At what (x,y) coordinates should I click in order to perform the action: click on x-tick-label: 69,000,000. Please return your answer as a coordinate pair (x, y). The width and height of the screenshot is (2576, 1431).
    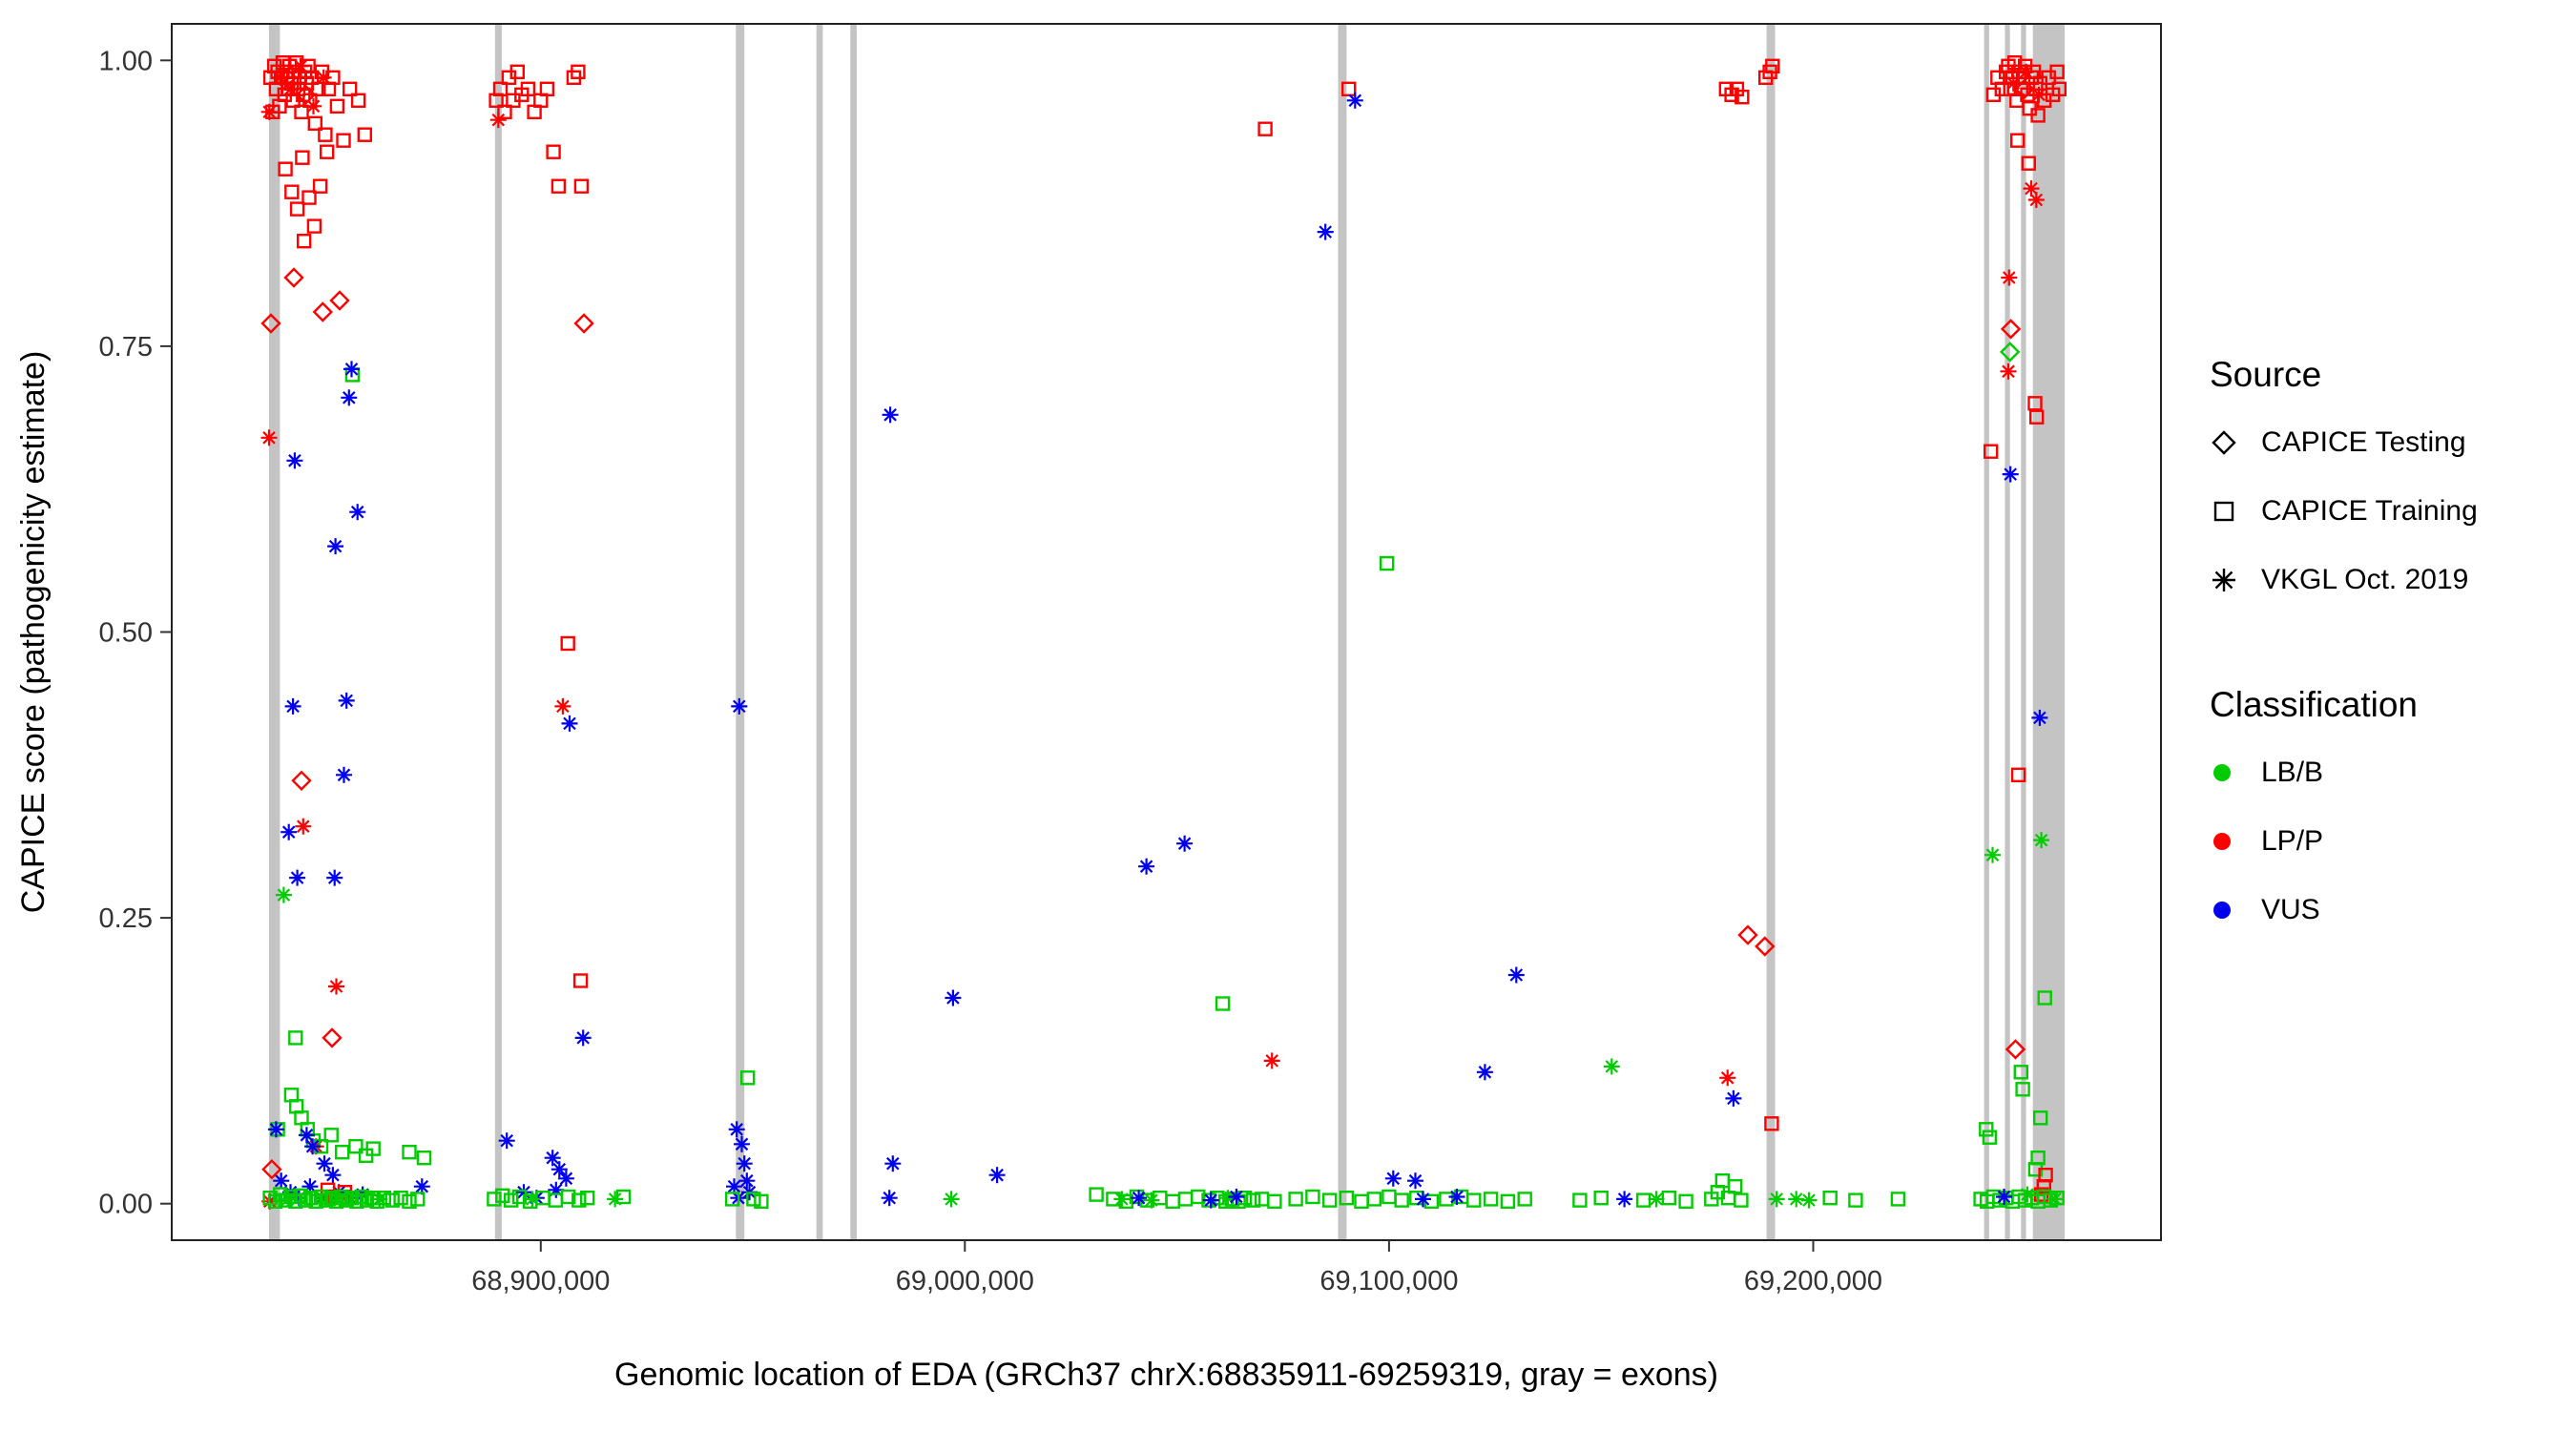
    Looking at the image, I should click on (965, 1281).